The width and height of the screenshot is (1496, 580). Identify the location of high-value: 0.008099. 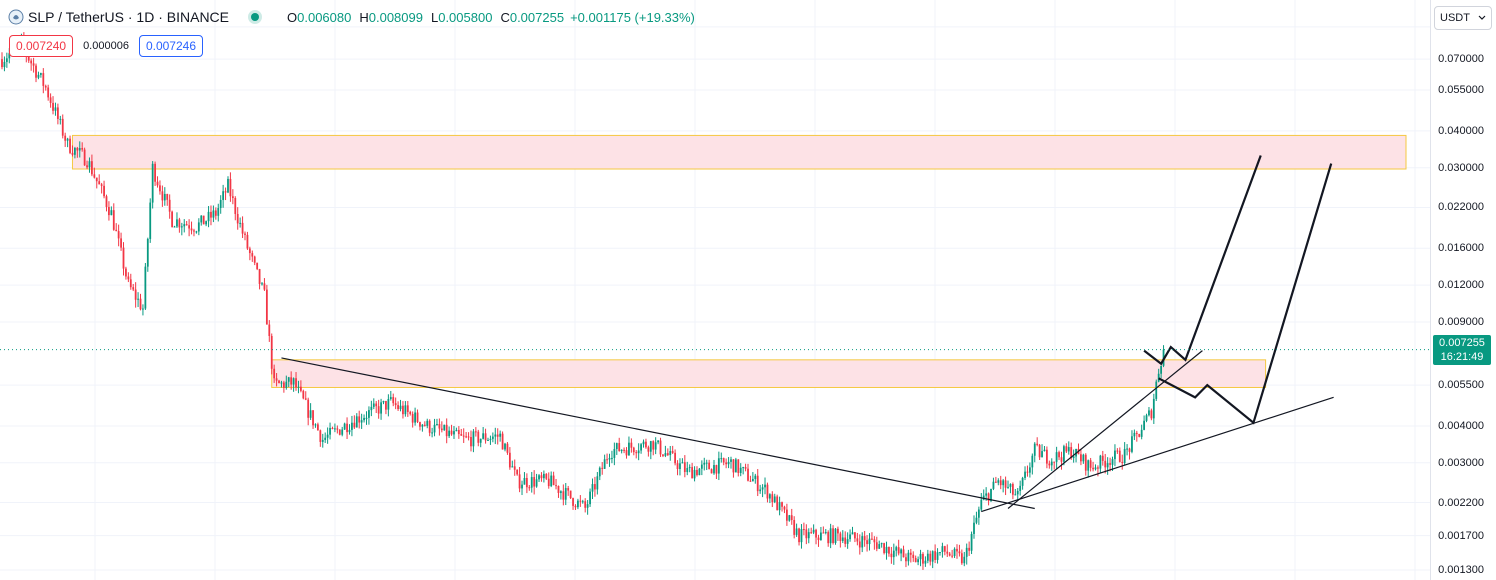
(395, 17).